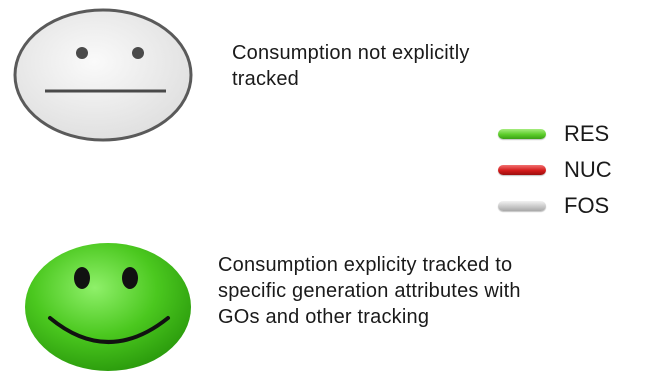 This screenshot has width=657, height=381. I want to click on legend-item-res: RES, so click(555, 134).